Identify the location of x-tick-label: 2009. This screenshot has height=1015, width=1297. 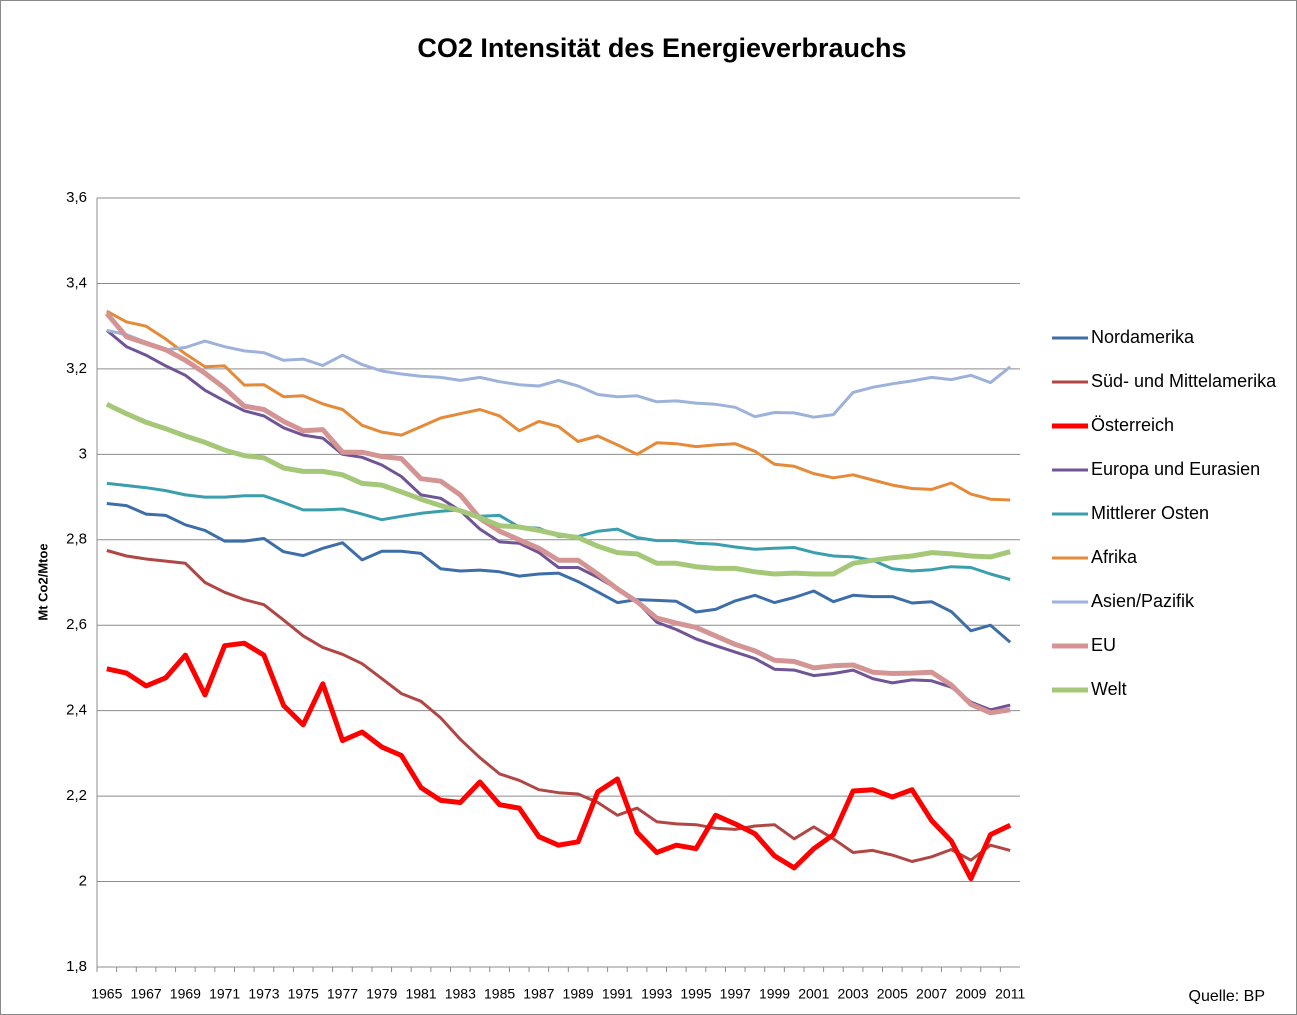
(970, 994).